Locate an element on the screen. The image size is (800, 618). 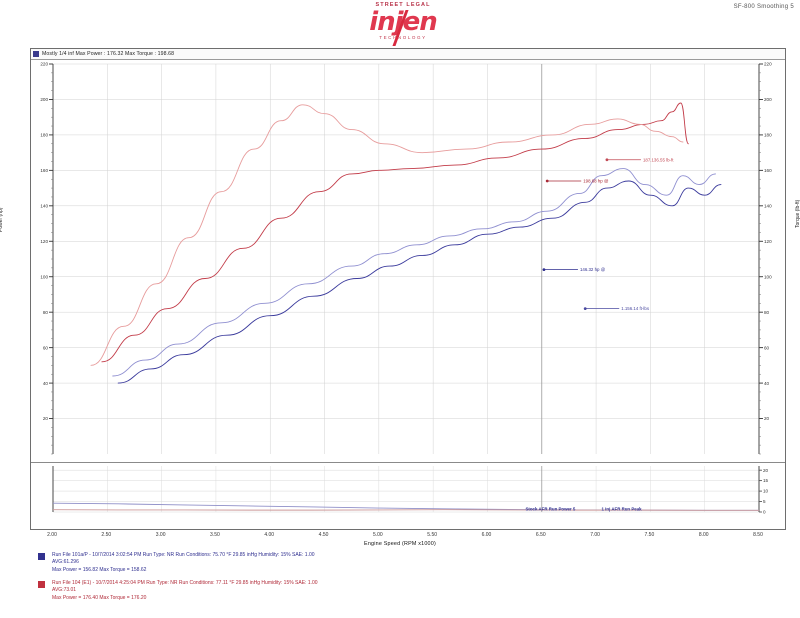
svg-text: 10 is located at coordinates (766, 491).